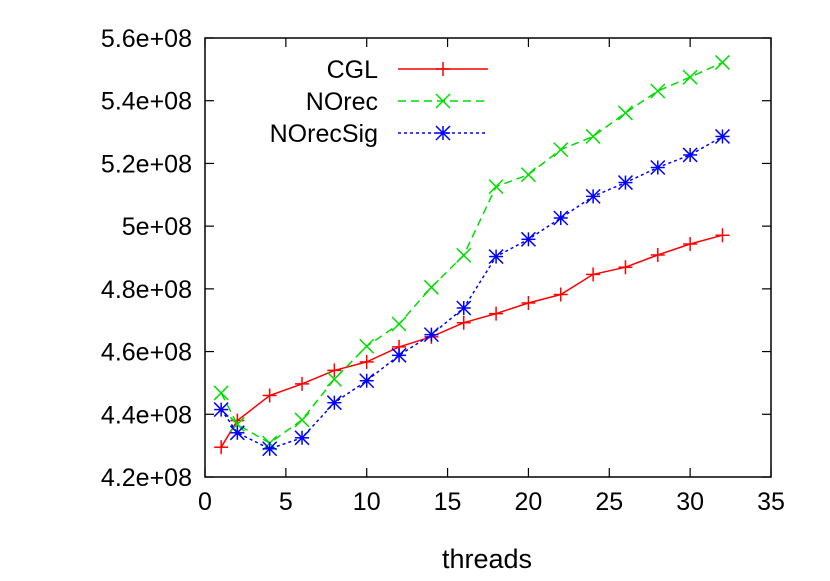 The image size is (830, 581). What do you see at coordinates (771, 502) in the screenshot?
I see `x-tick-label: 35` at bounding box center [771, 502].